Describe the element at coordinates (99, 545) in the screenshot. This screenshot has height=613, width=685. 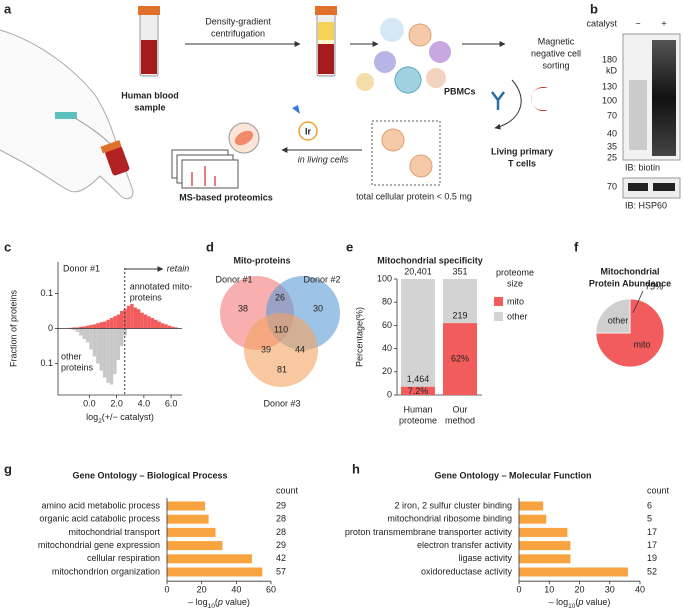
I see `category-label: mitochondrial gene expression` at that location.